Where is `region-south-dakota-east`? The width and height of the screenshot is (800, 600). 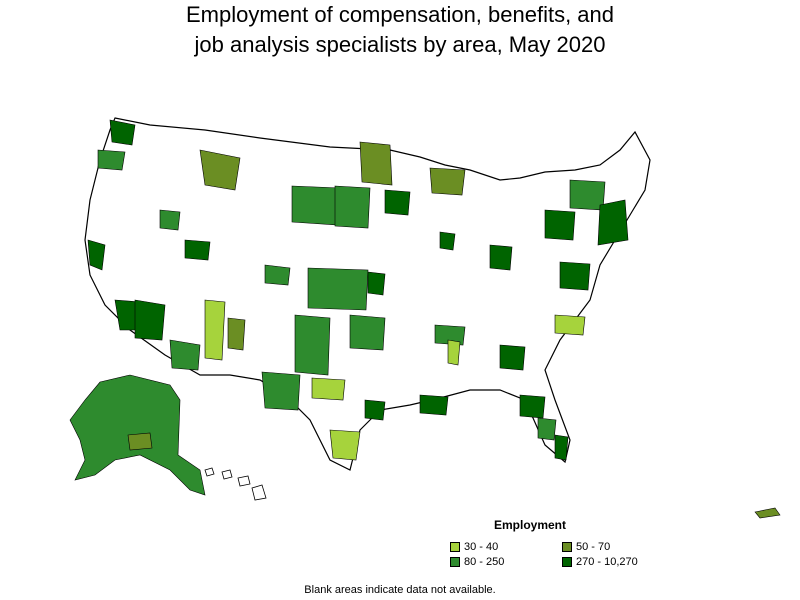 region-south-dakota-east is located at coordinates (352, 207).